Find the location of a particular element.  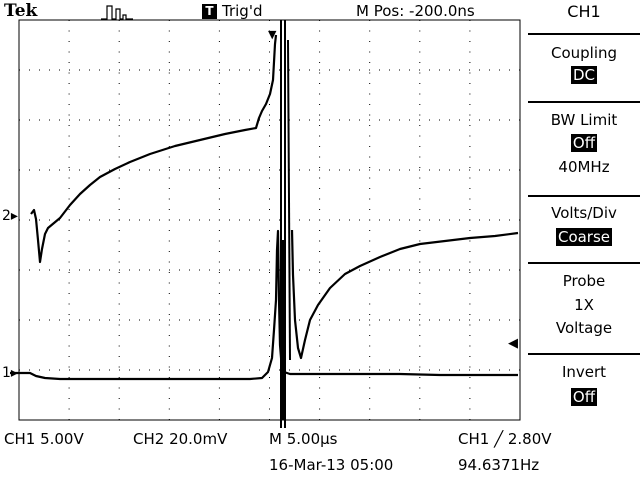

ch1-marker-label: 1 is located at coordinates (6, 373).